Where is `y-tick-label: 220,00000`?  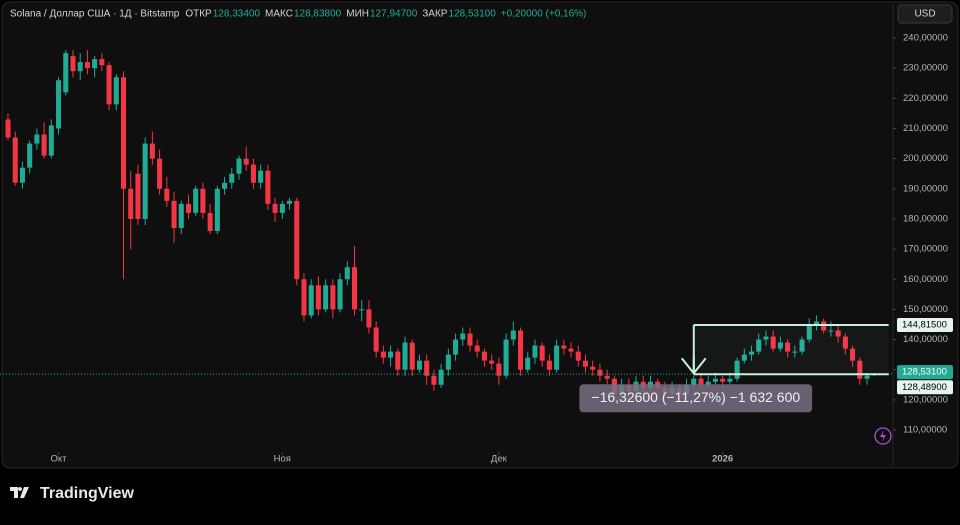 y-tick-label: 220,00000 is located at coordinates (925, 98).